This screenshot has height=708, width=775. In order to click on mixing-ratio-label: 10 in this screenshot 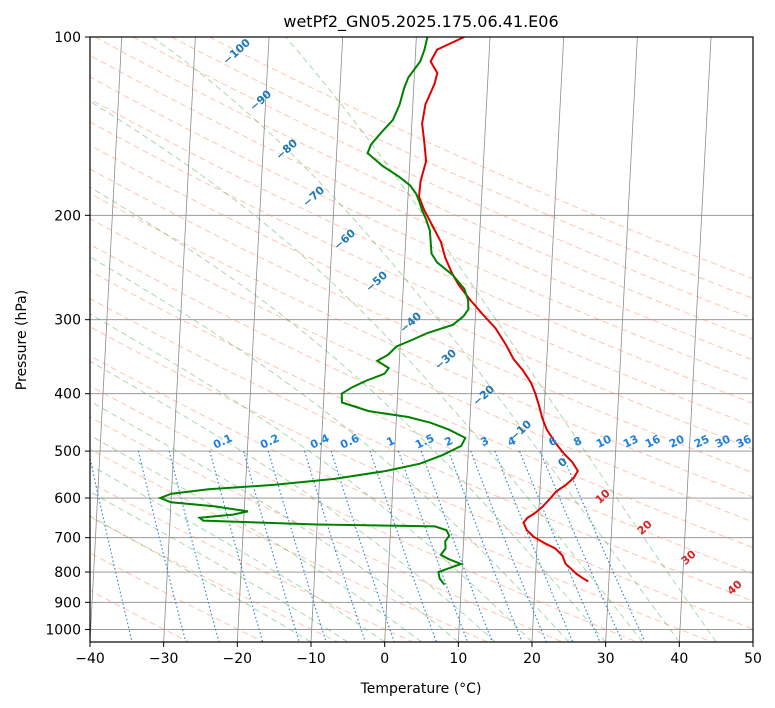, I will do `click(604, 441)`.